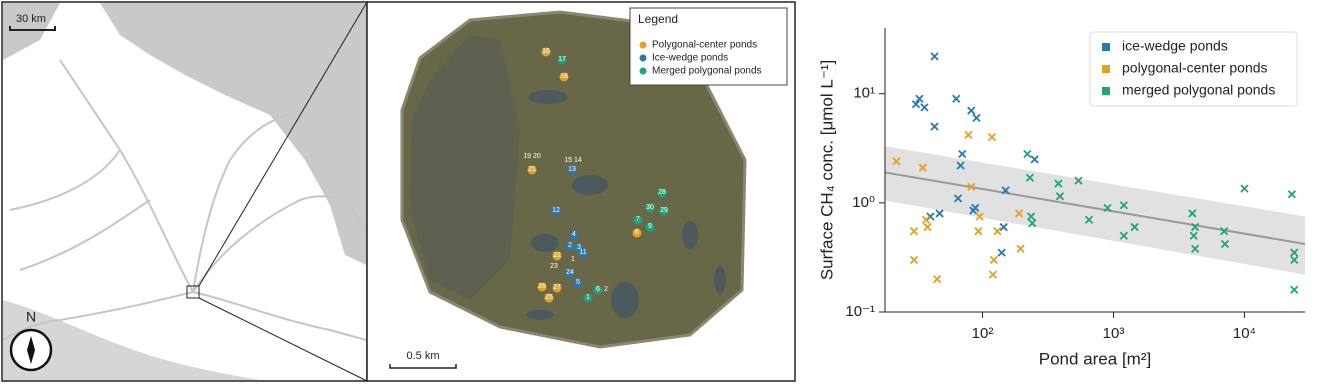 The height and width of the screenshot is (384, 1320). Describe the element at coordinates (708, 46) in the screenshot. I see `site-legend` at that location.